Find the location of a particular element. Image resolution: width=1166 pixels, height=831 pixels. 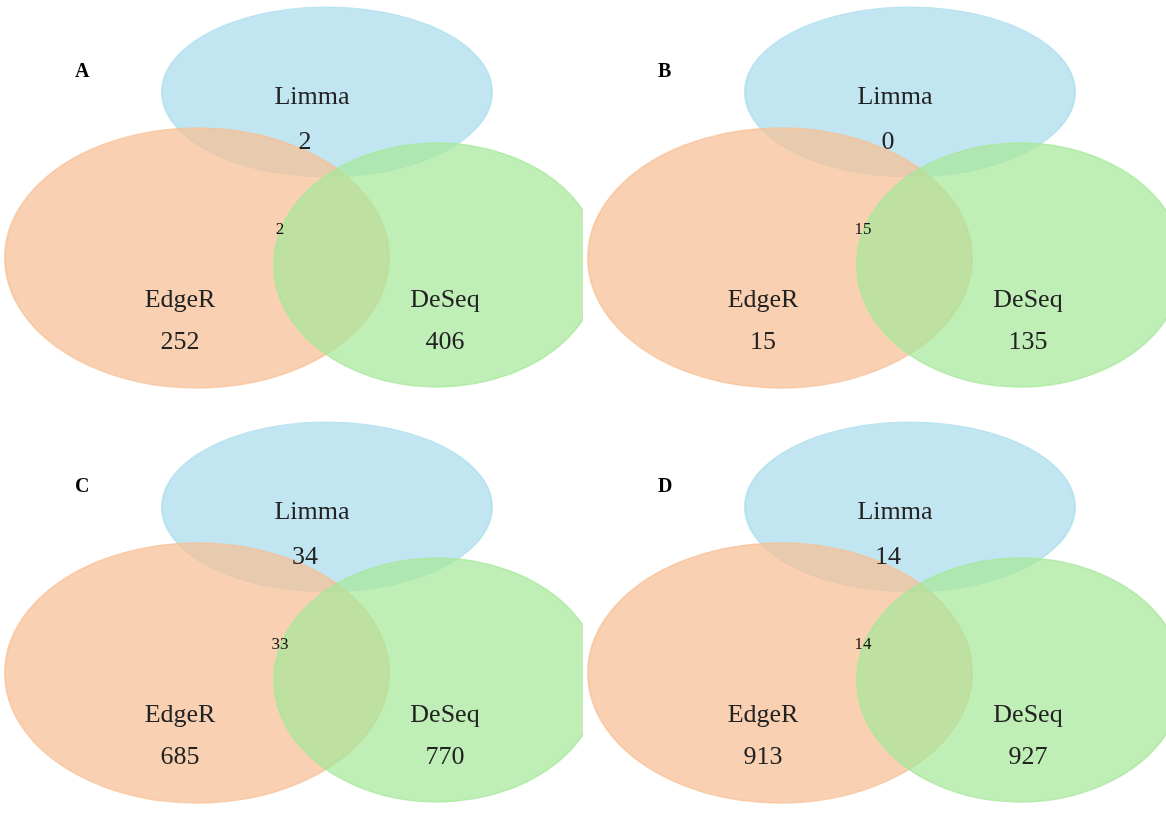

text: B is located at coordinates (665, 70).